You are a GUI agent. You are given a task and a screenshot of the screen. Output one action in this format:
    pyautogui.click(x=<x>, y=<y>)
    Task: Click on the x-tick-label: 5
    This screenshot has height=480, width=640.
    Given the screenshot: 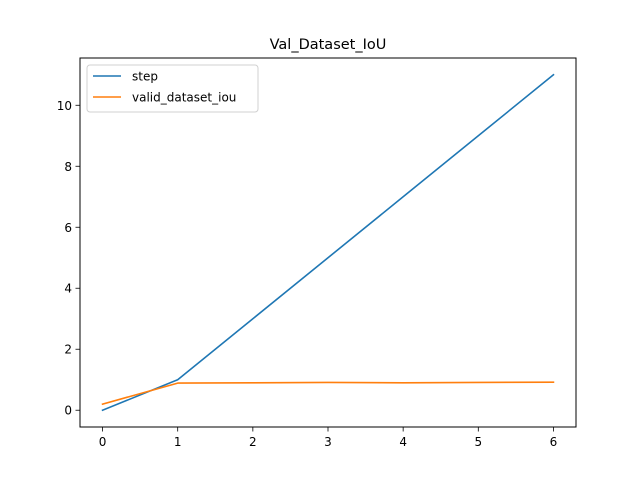 What is the action you would take?
    pyautogui.click(x=478, y=442)
    